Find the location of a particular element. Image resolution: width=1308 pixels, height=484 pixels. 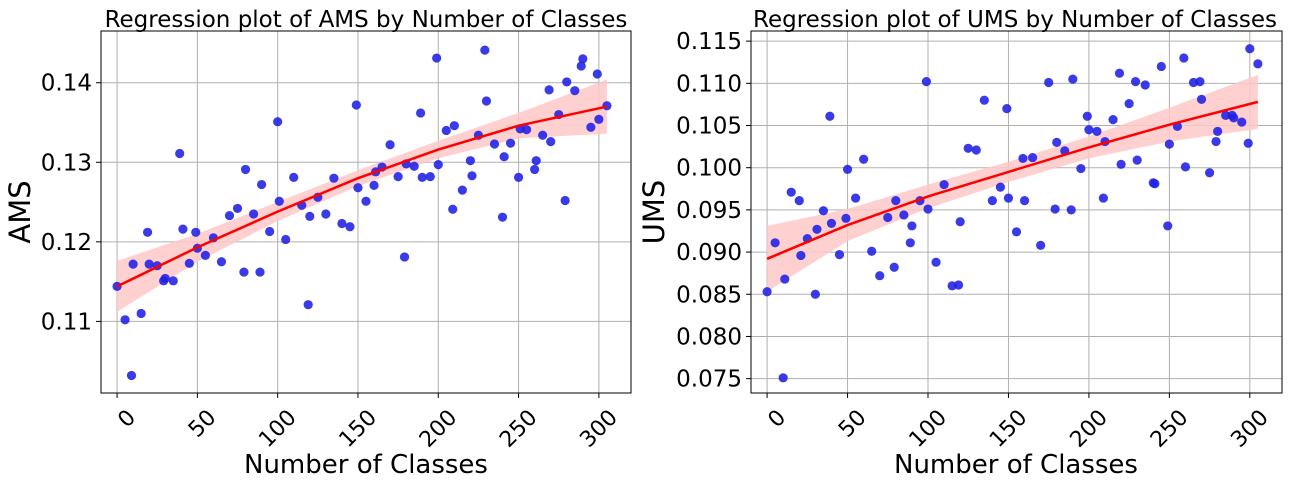

chart-ums-y-tick-label-7: 0.110 is located at coordinates (709, 84).